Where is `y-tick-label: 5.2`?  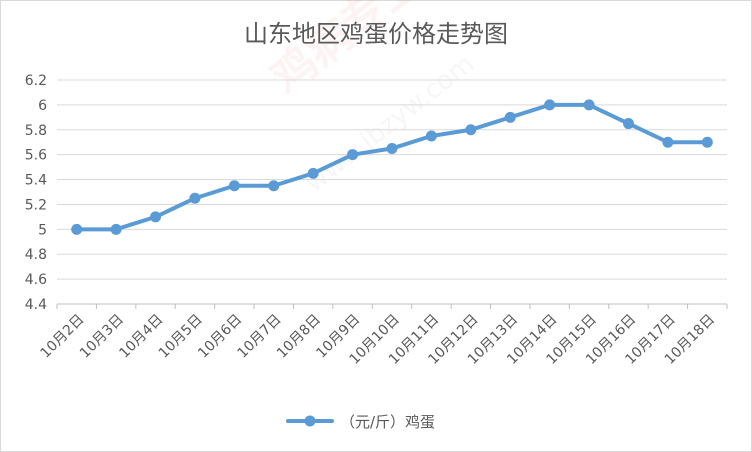
y-tick-label: 5.2 is located at coordinates (36, 205).